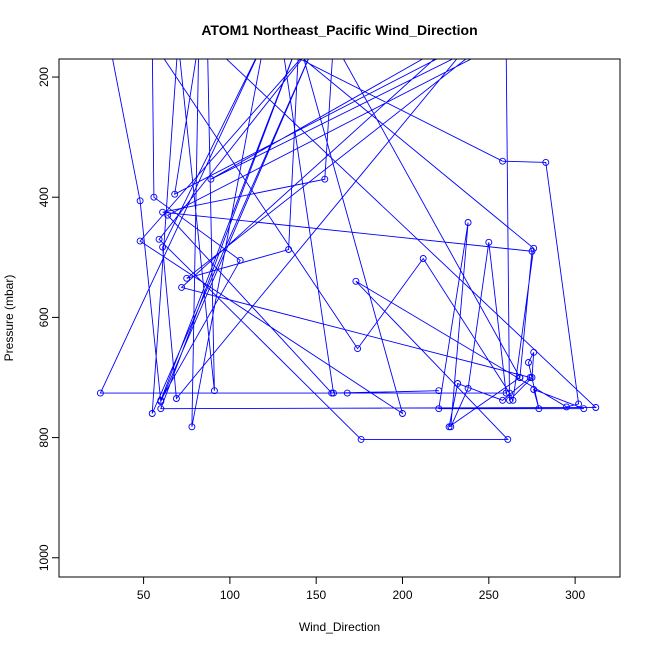 The width and height of the screenshot is (650, 655). I want to click on chart-title: ATOM1 Northeast_Pacific Wind_Direction, so click(339, 30).